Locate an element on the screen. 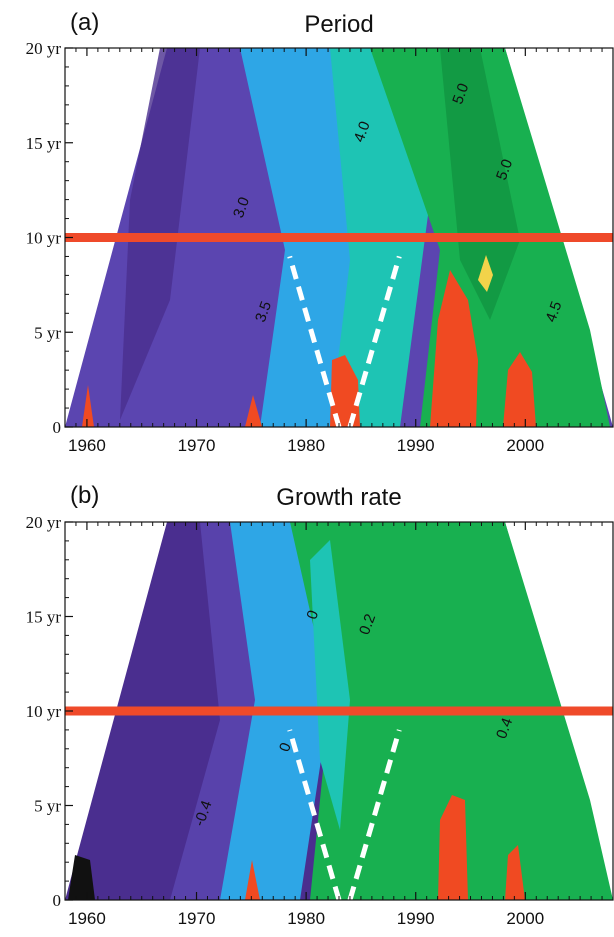  panel-a-contour-label-6: 4.5 is located at coordinates (553, 311).